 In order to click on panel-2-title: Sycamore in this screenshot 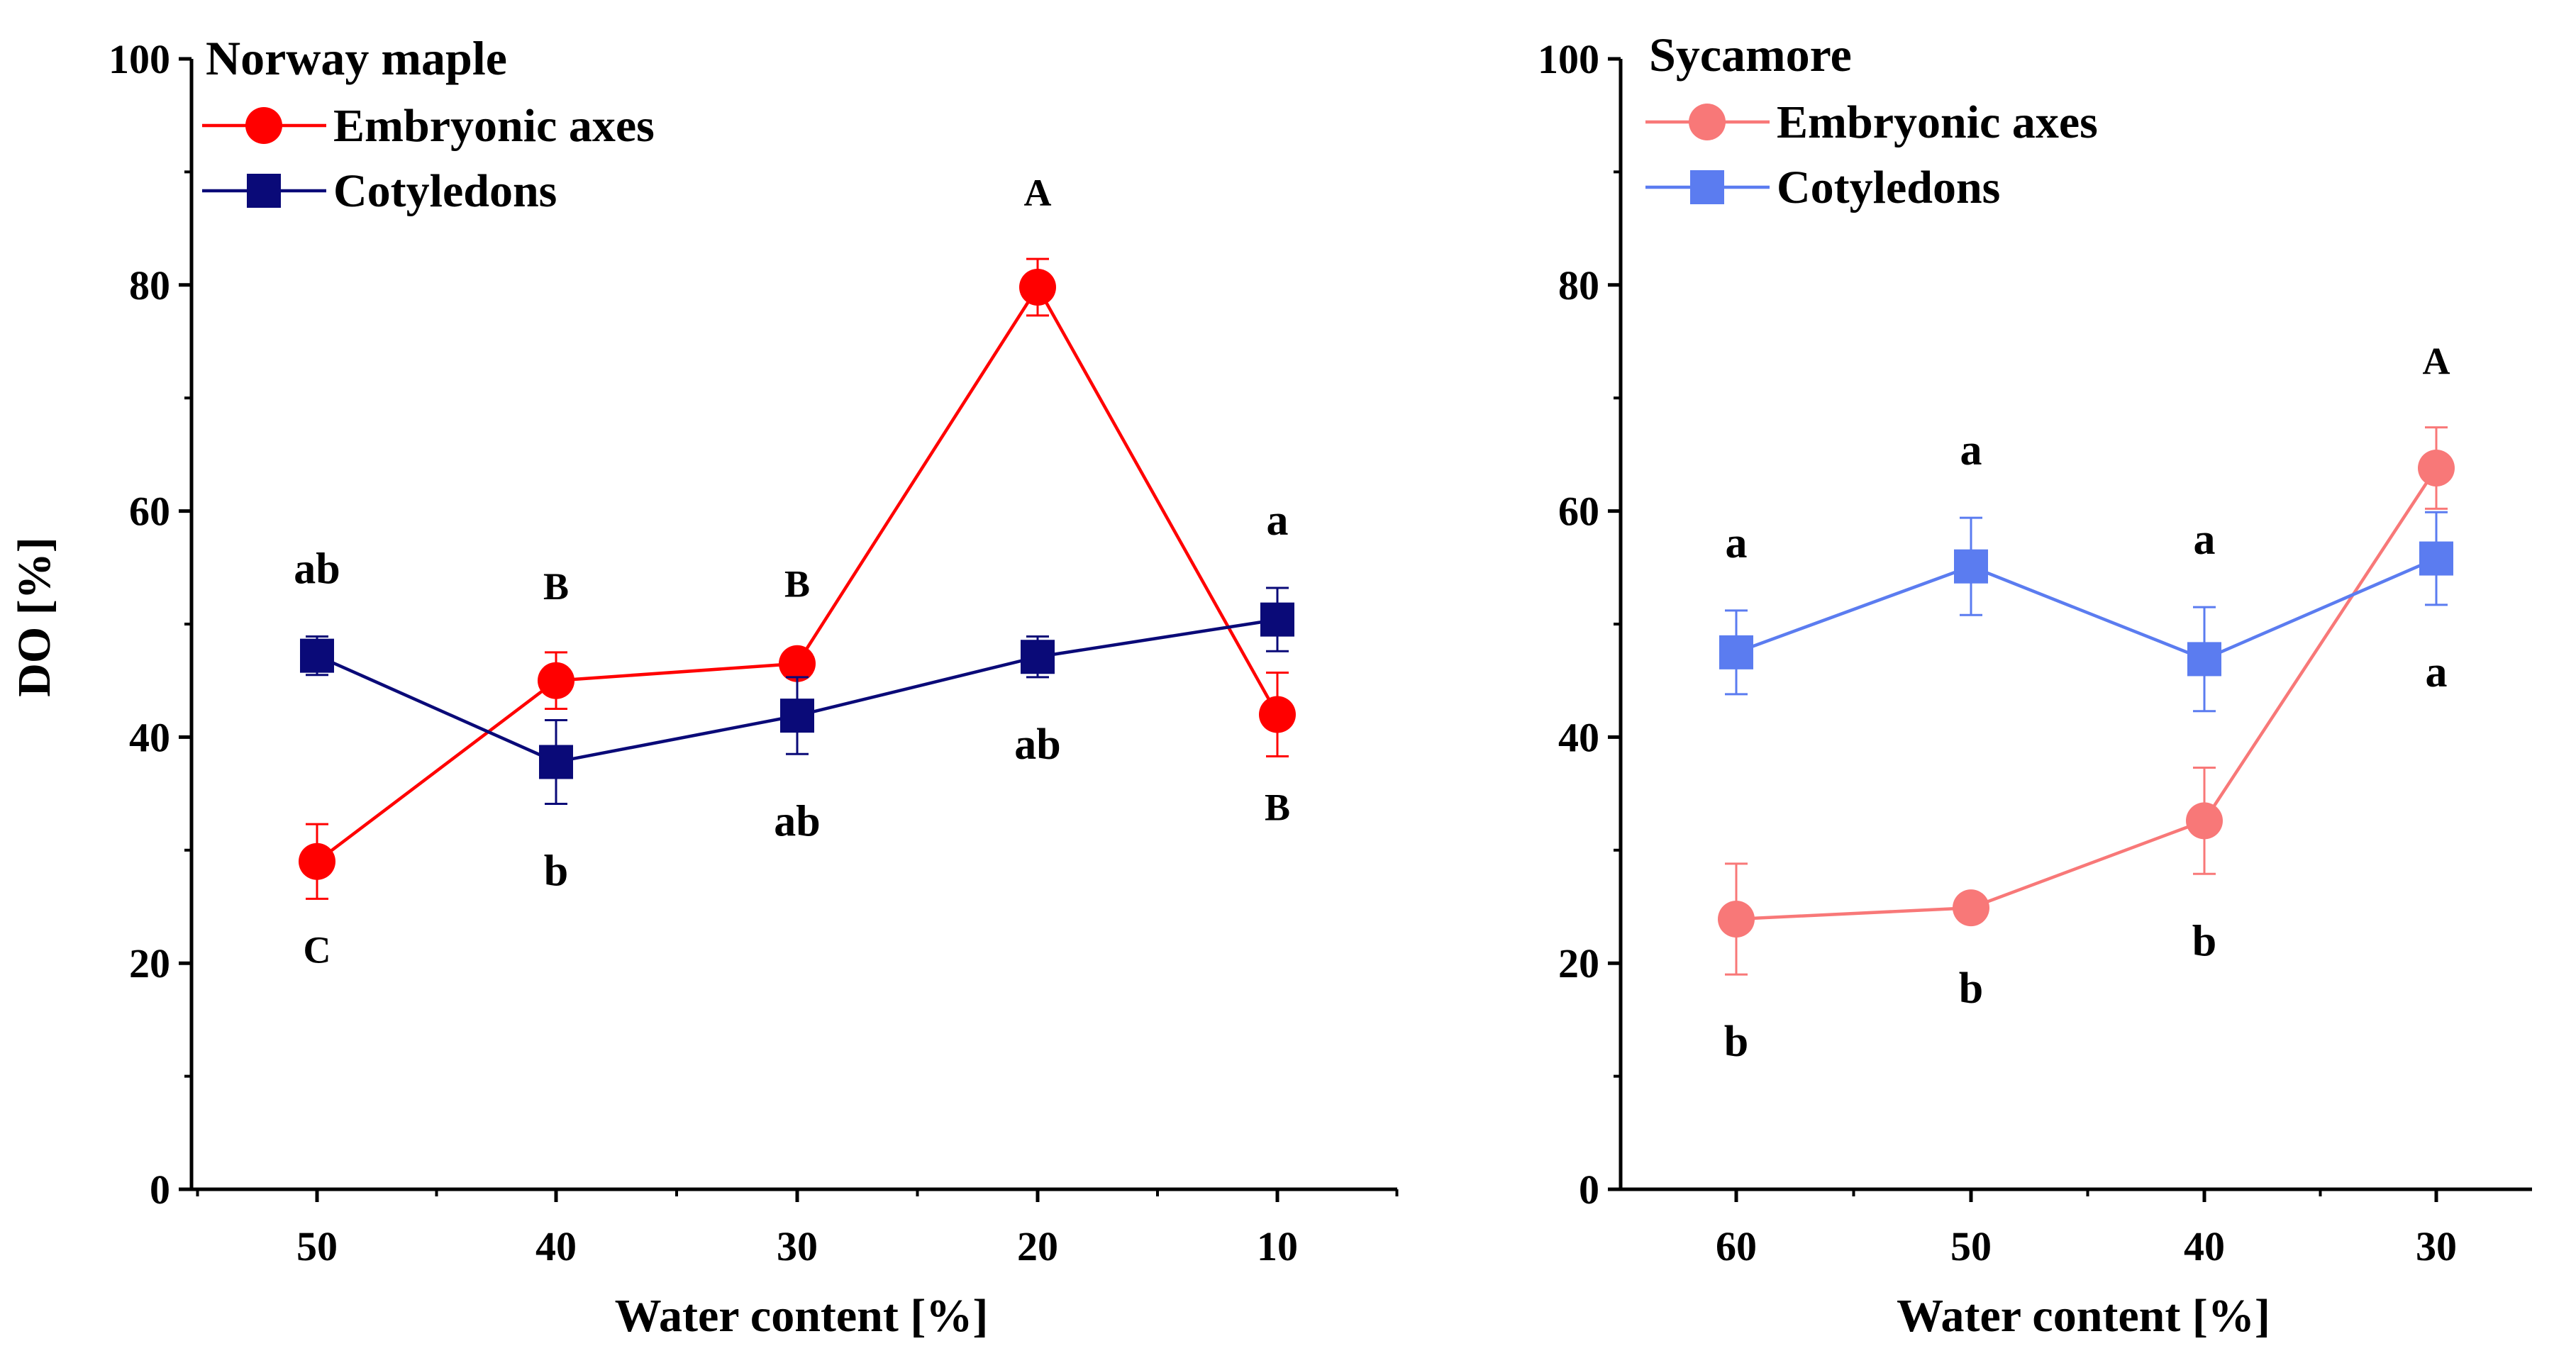, I will do `click(1750, 55)`.